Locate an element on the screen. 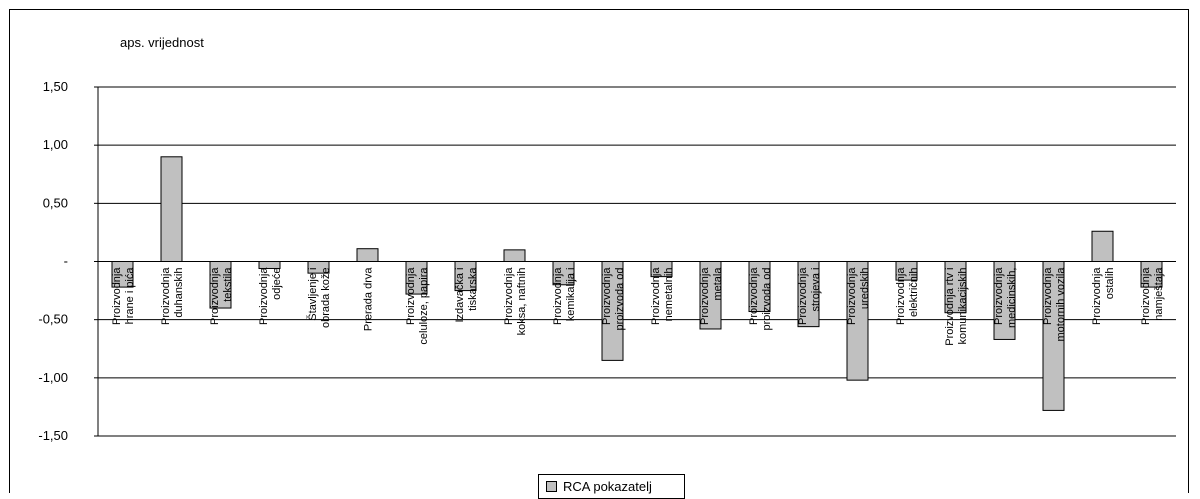 The height and width of the screenshot is (499, 1200). y-tick-label: - is located at coordinates (66, 261).